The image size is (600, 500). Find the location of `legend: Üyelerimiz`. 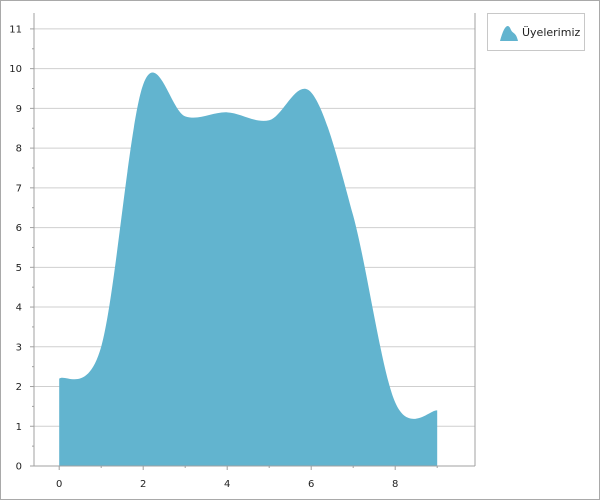

legend: Üyelerimiz is located at coordinates (536, 32).